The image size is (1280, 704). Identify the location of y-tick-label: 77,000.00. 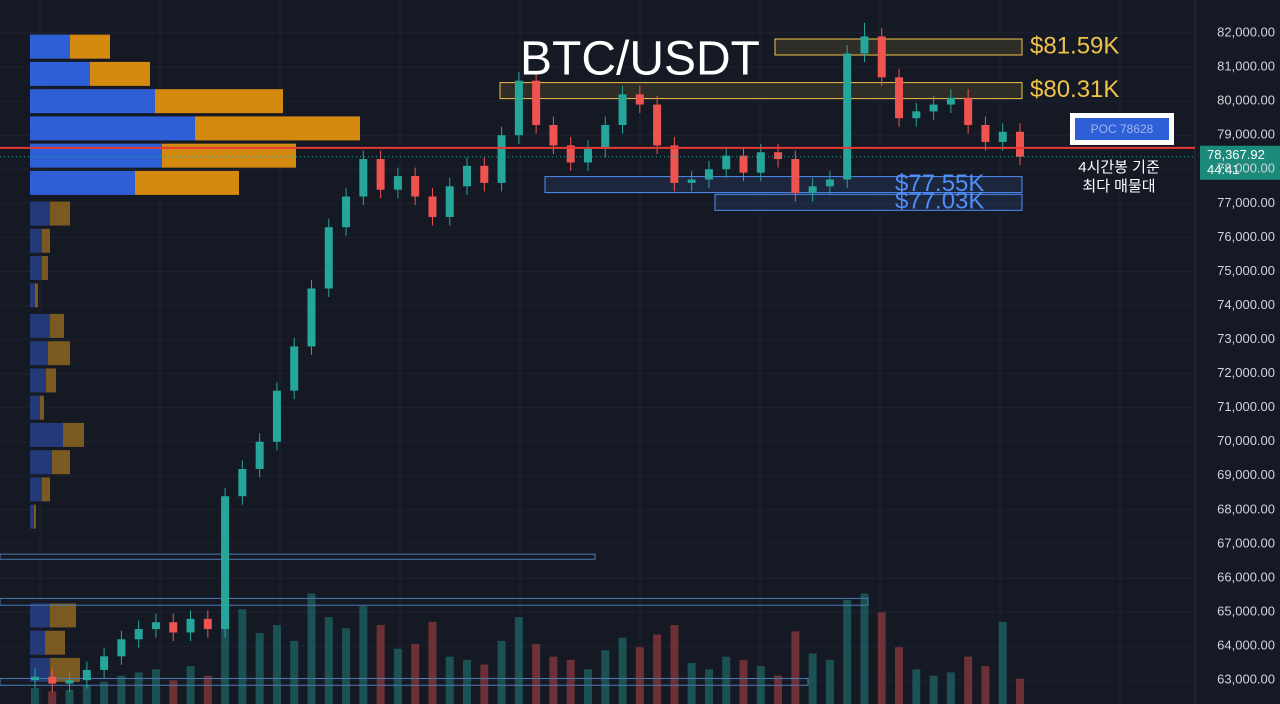
(1246, 202).